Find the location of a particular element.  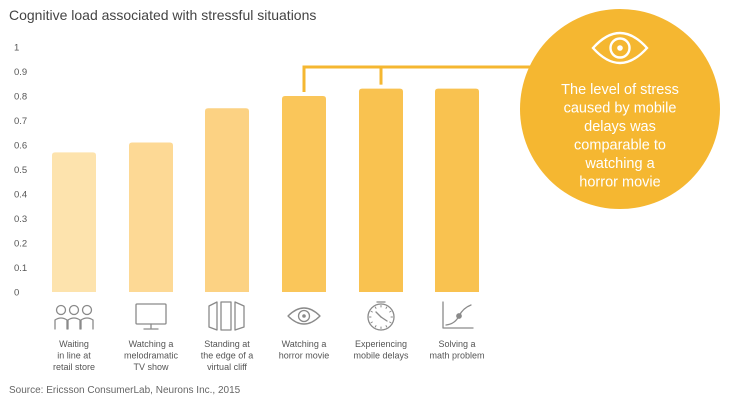

callout-text-line: caused by mobile is located at coordinates (620, 109).